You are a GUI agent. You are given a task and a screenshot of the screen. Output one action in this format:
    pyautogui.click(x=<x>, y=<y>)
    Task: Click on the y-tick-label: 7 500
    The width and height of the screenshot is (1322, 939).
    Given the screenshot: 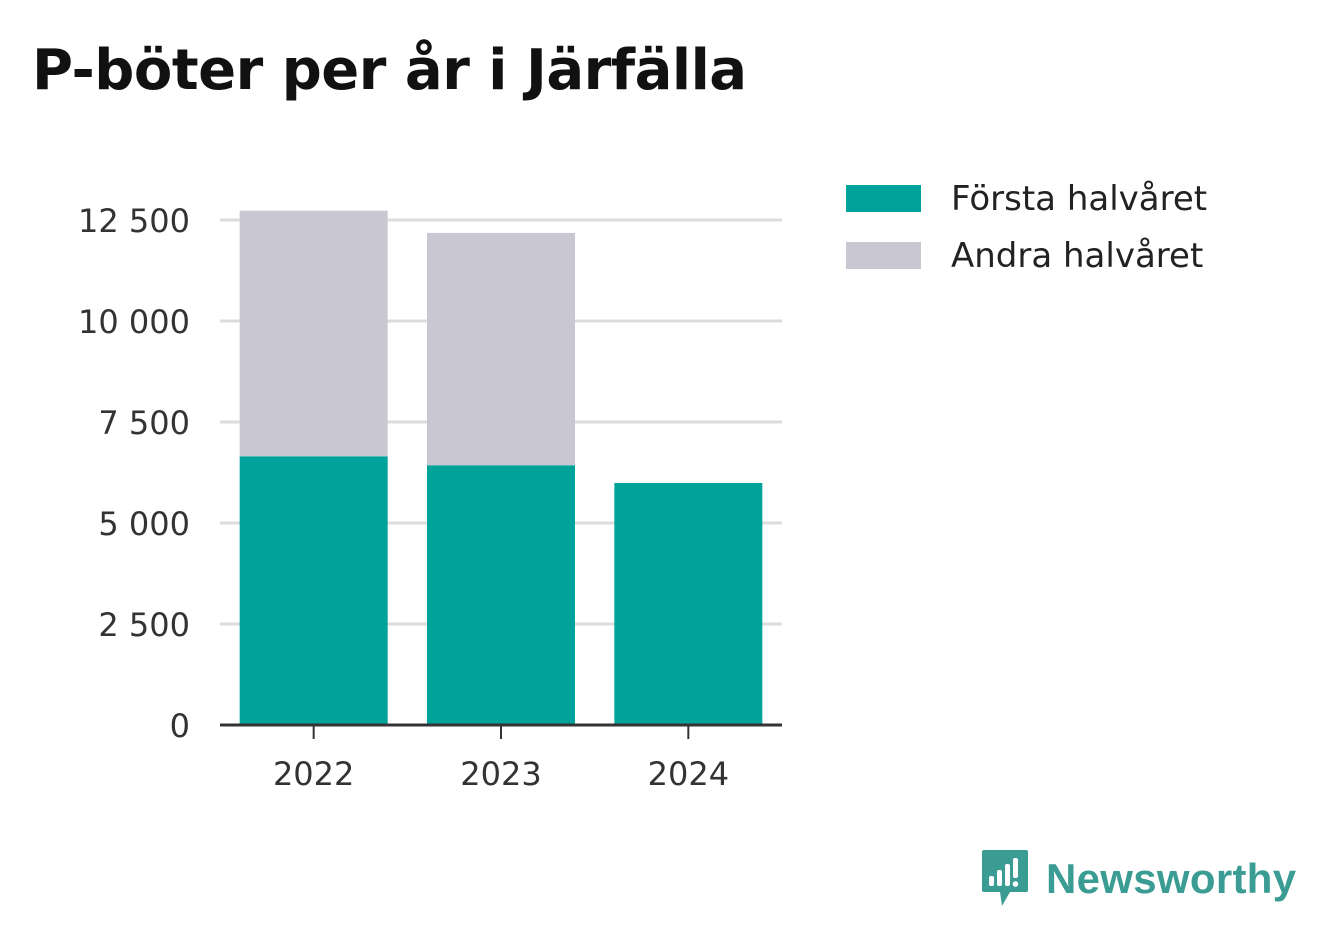 What is the action you would take?
    pyautogui.click(x=144, y=423)
    